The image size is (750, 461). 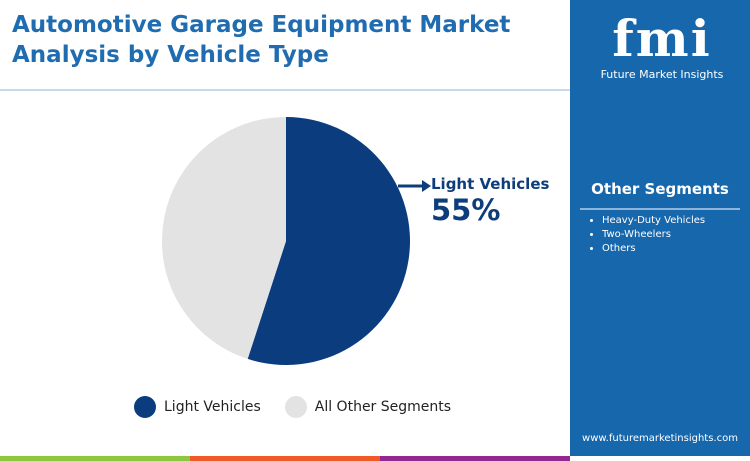 I want to click on logo-mark: fmi, so click(x=662, y=38).